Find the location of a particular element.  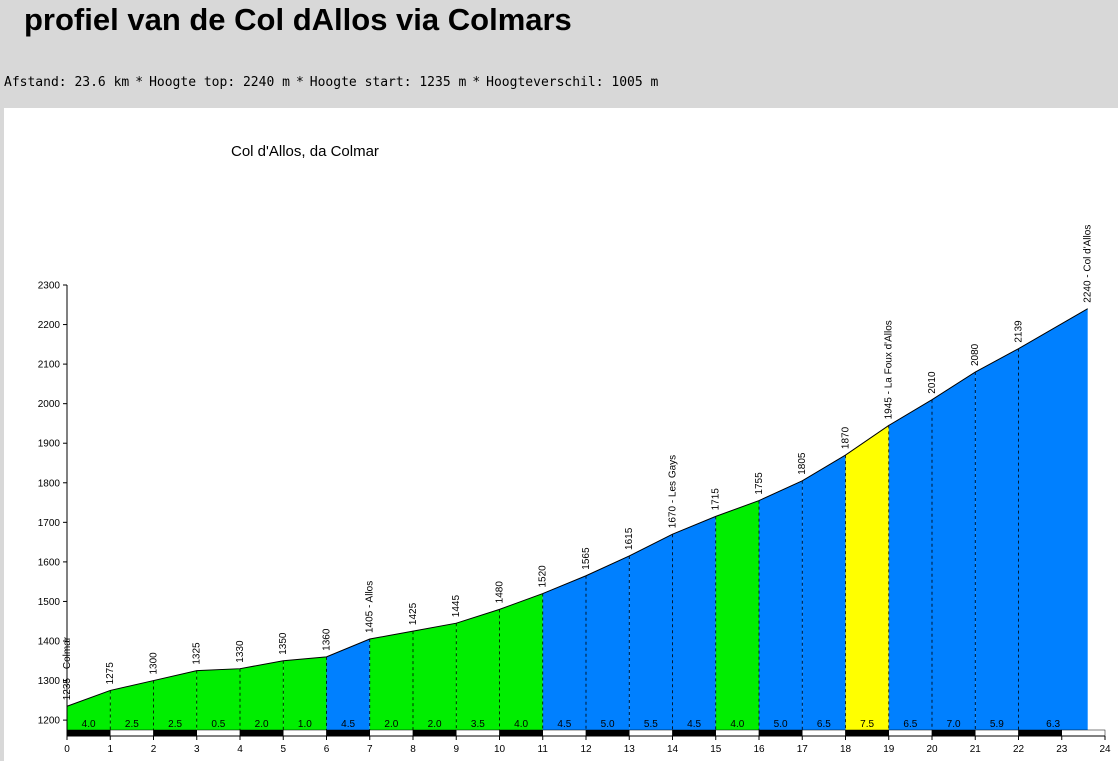

page-title: profiel van de Col dAllos via Colmars is located at coordinates (298, 19).